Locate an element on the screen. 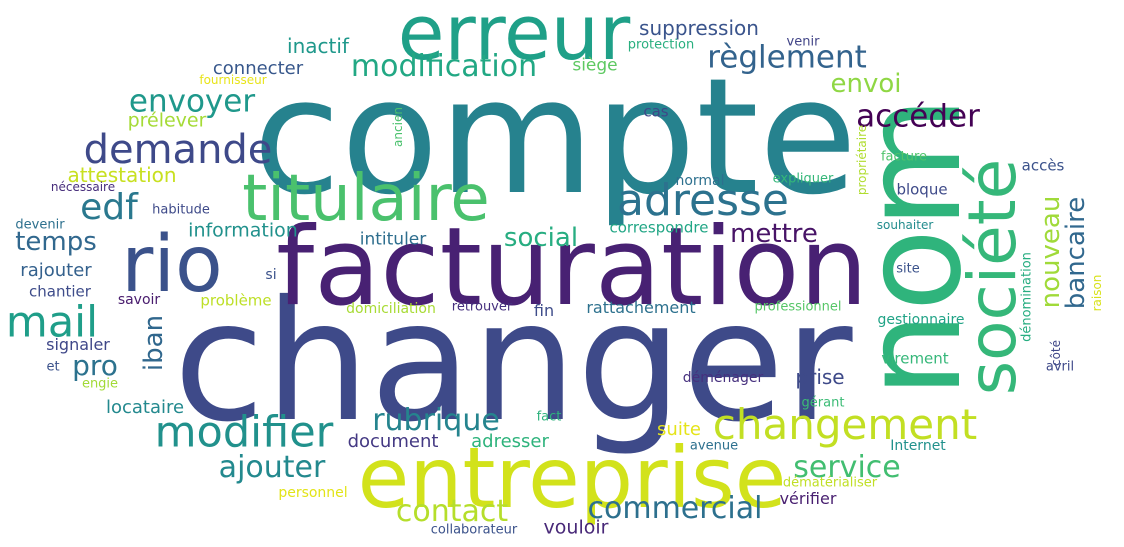  word-80: accès is located at coordinates (1043, 165).